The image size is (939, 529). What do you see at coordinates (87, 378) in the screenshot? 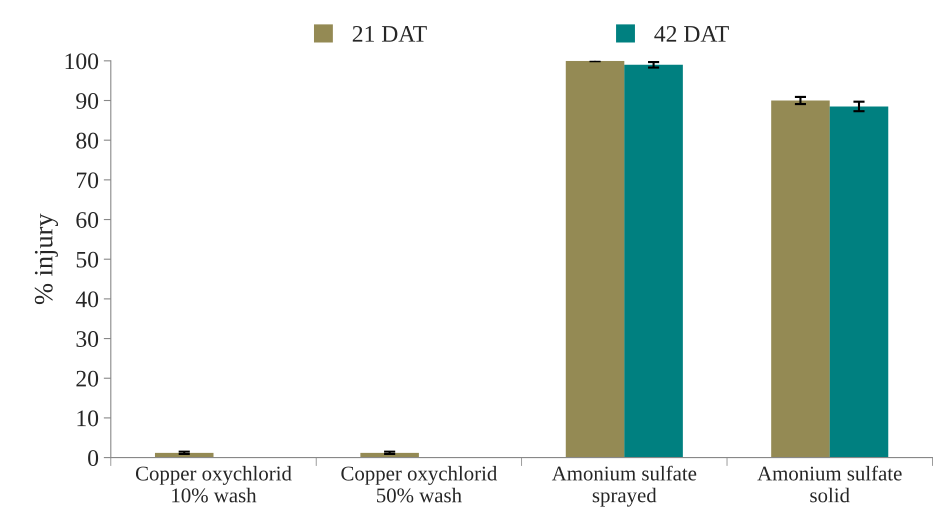
I see `y-tick-label: 20` at bounding box center [87, 378].